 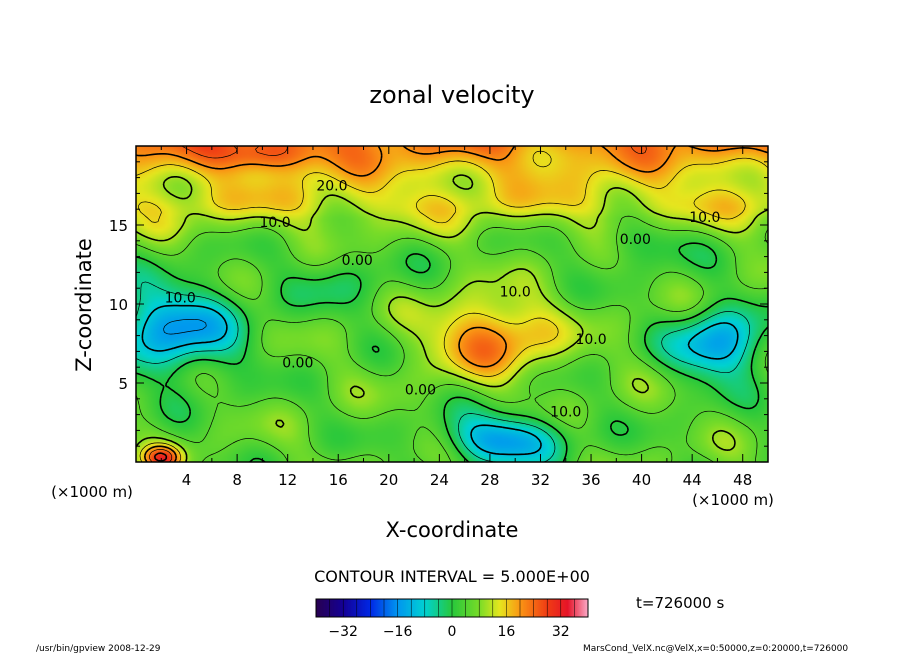 I want to click on colorbar-tick-label: −32, so click(x=343, y=632).